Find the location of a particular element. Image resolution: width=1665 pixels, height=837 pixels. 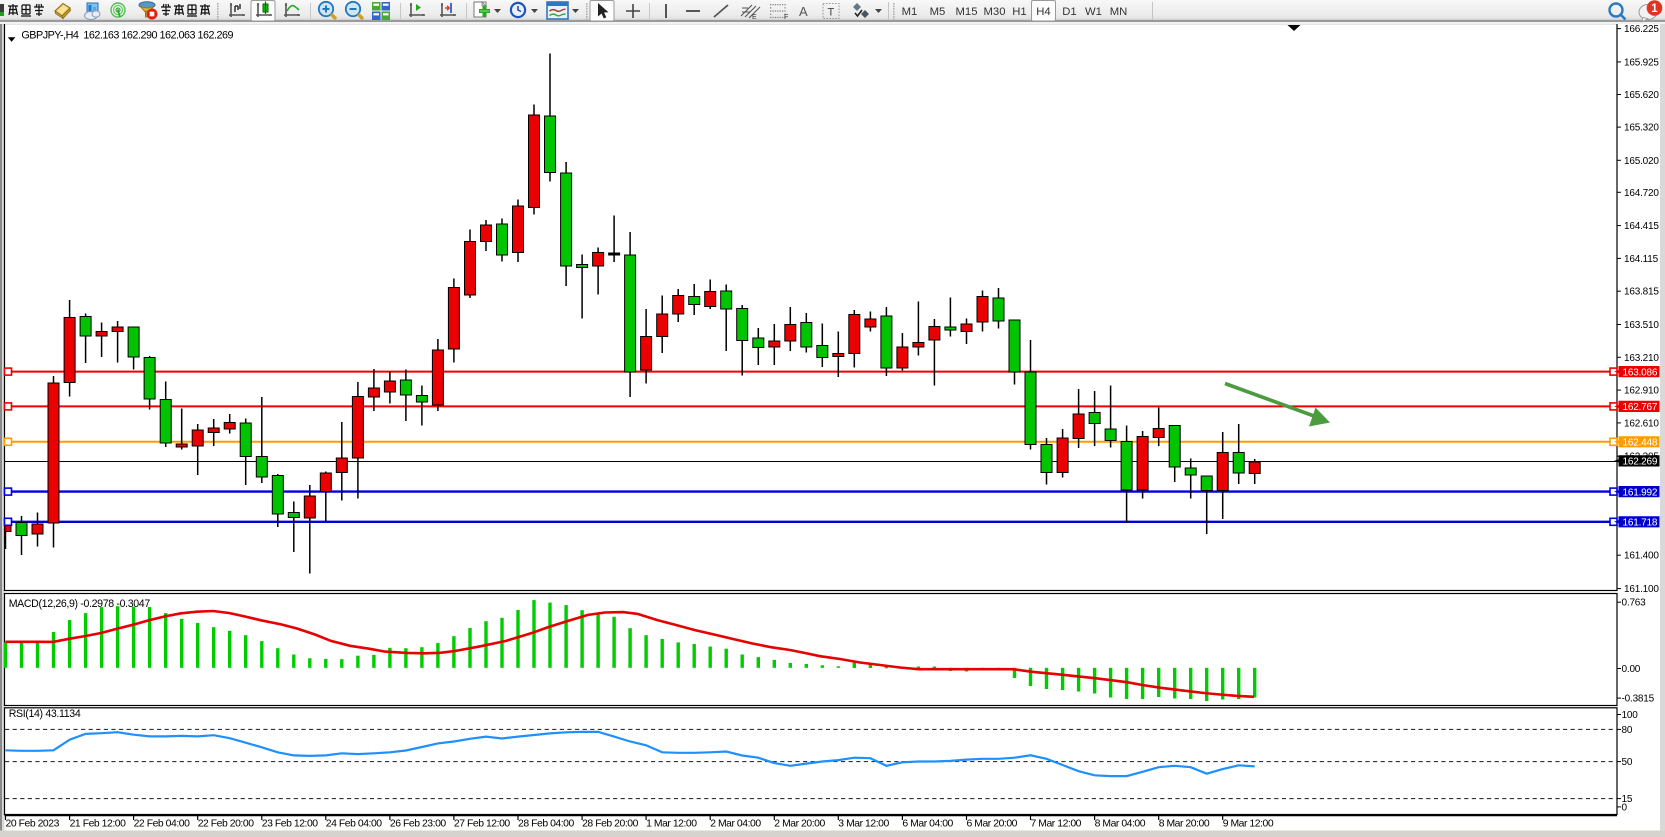

svg-text: 6 Mar 04:00 is located at coordinates (927, 824).